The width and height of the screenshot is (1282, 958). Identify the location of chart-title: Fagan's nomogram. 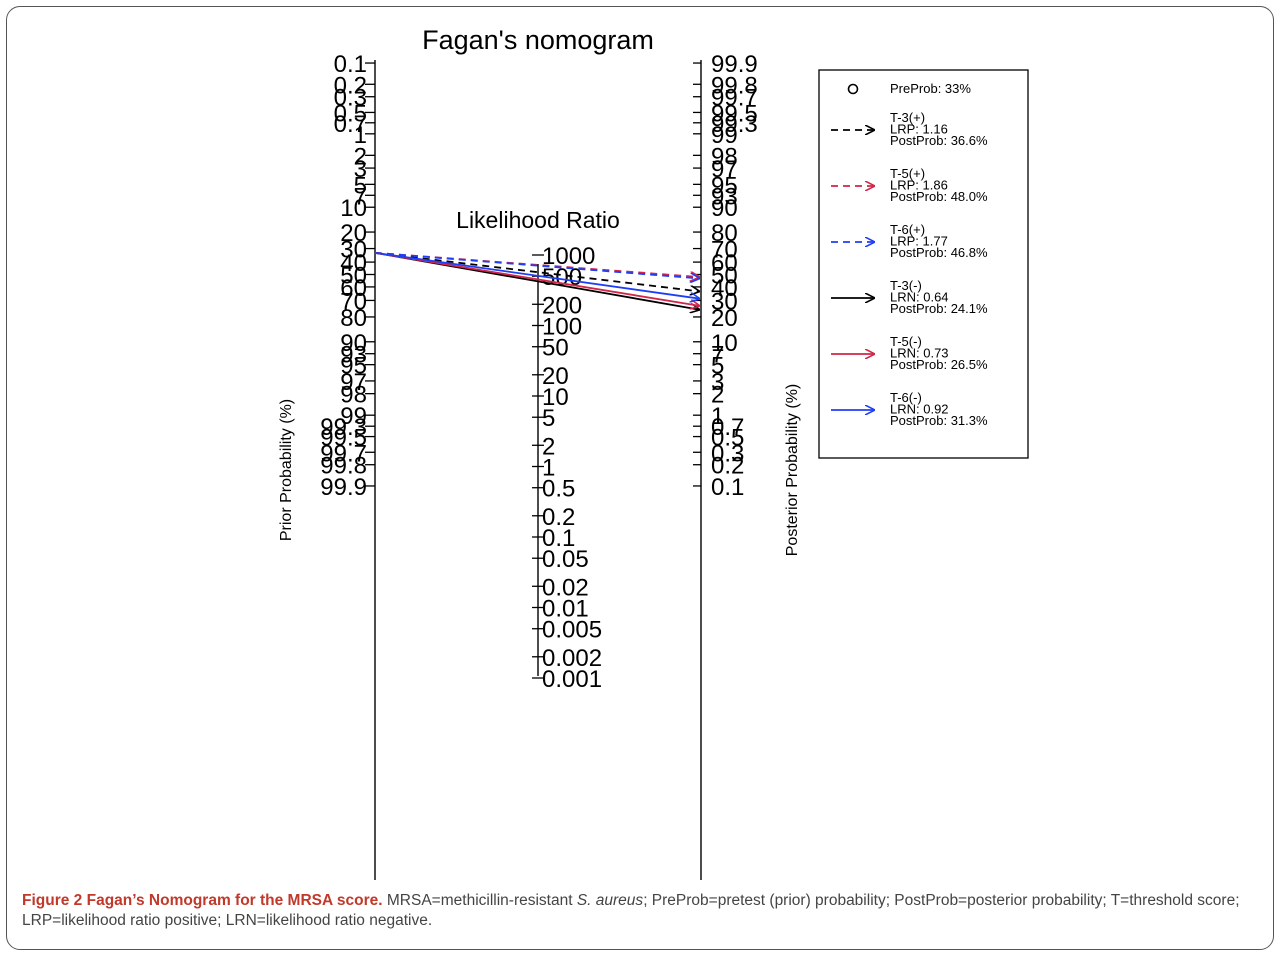
(538, 40).